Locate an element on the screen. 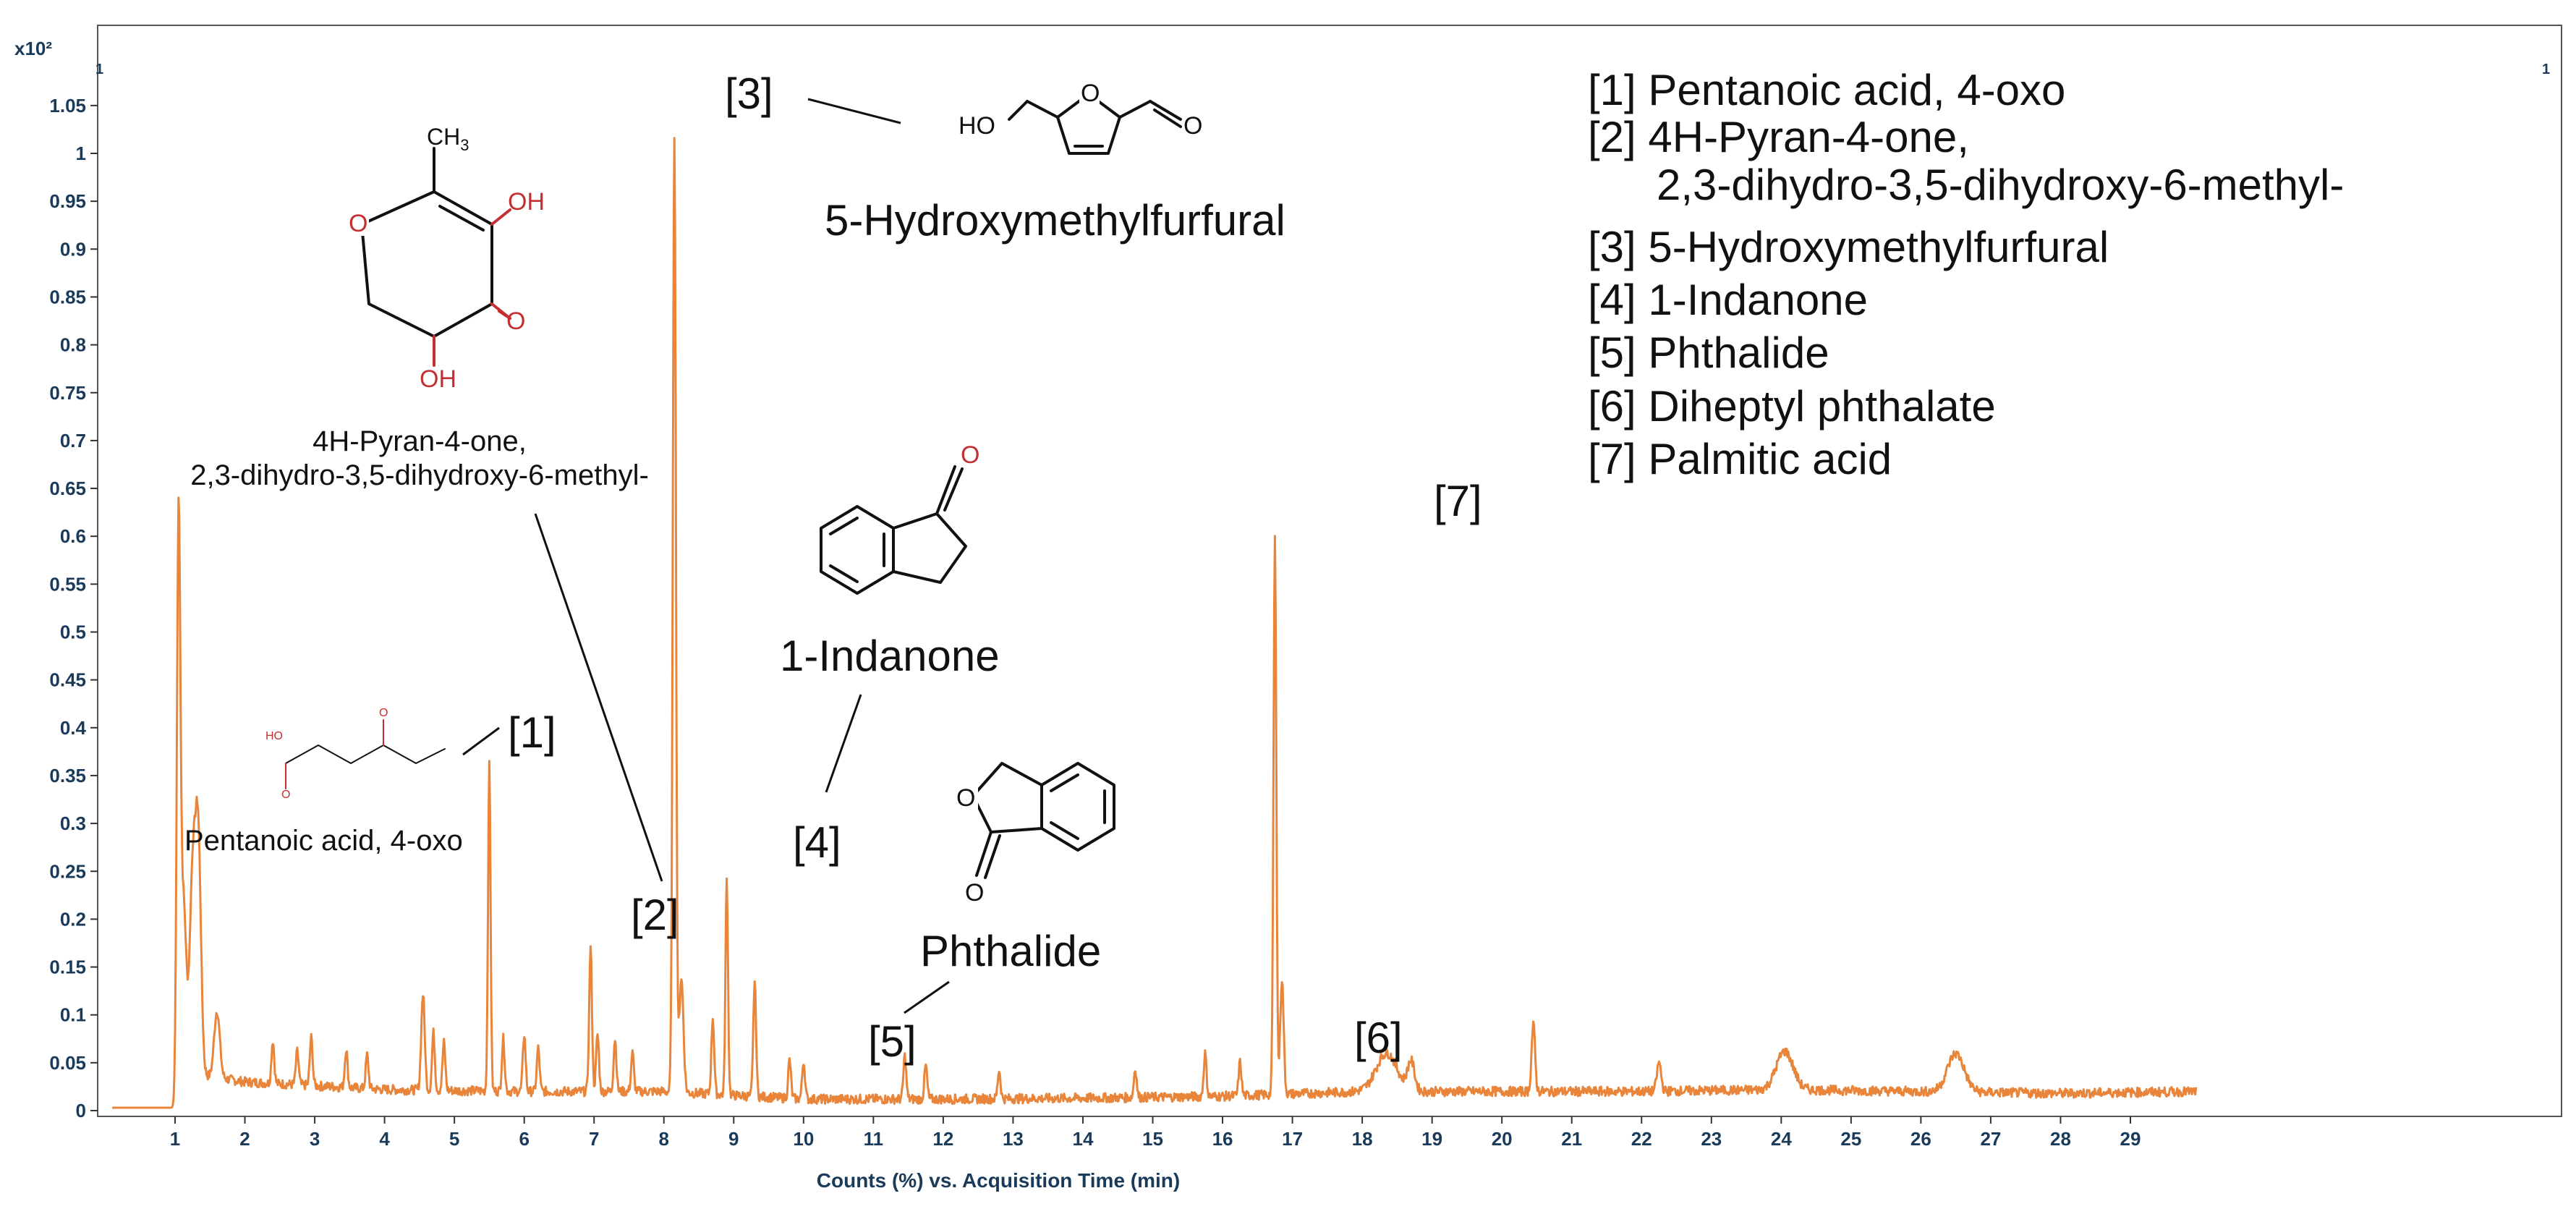 Image resolution: width=2576 pixels, height=1209 pixels. compound-name-2-line2: 2,3-dihydro-3,5-dihydroxy-6-methyl- is located at coordinates (419, 475).